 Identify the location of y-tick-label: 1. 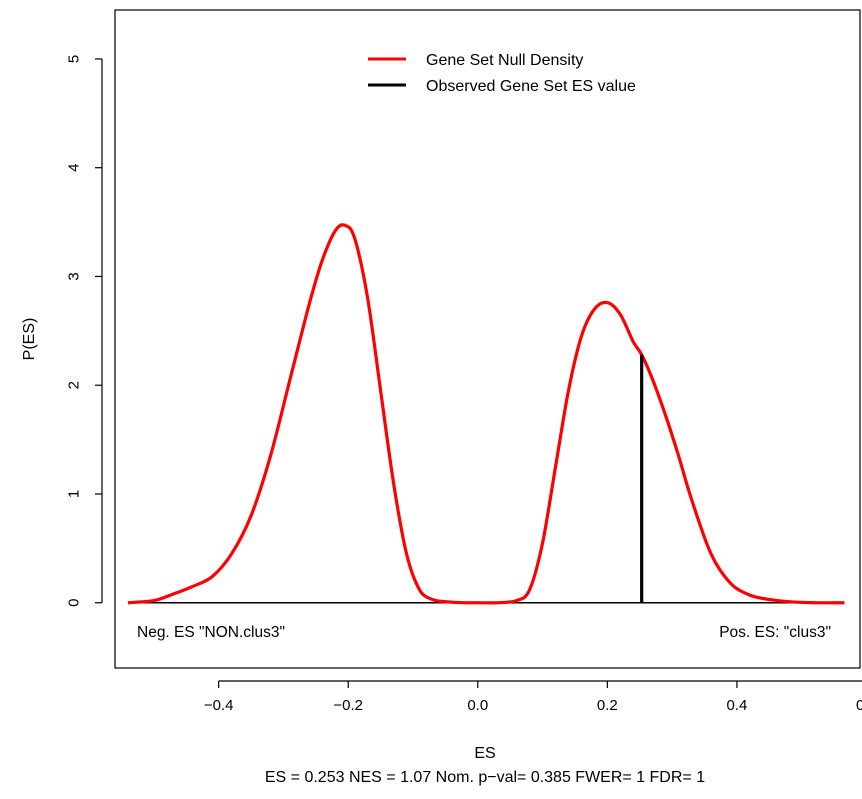
(74, 494).